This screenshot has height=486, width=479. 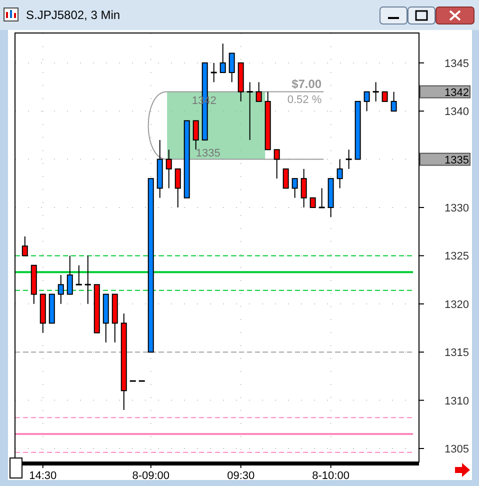 I want to click on x-tick-label: 14:30, so click(x=43, y=476).